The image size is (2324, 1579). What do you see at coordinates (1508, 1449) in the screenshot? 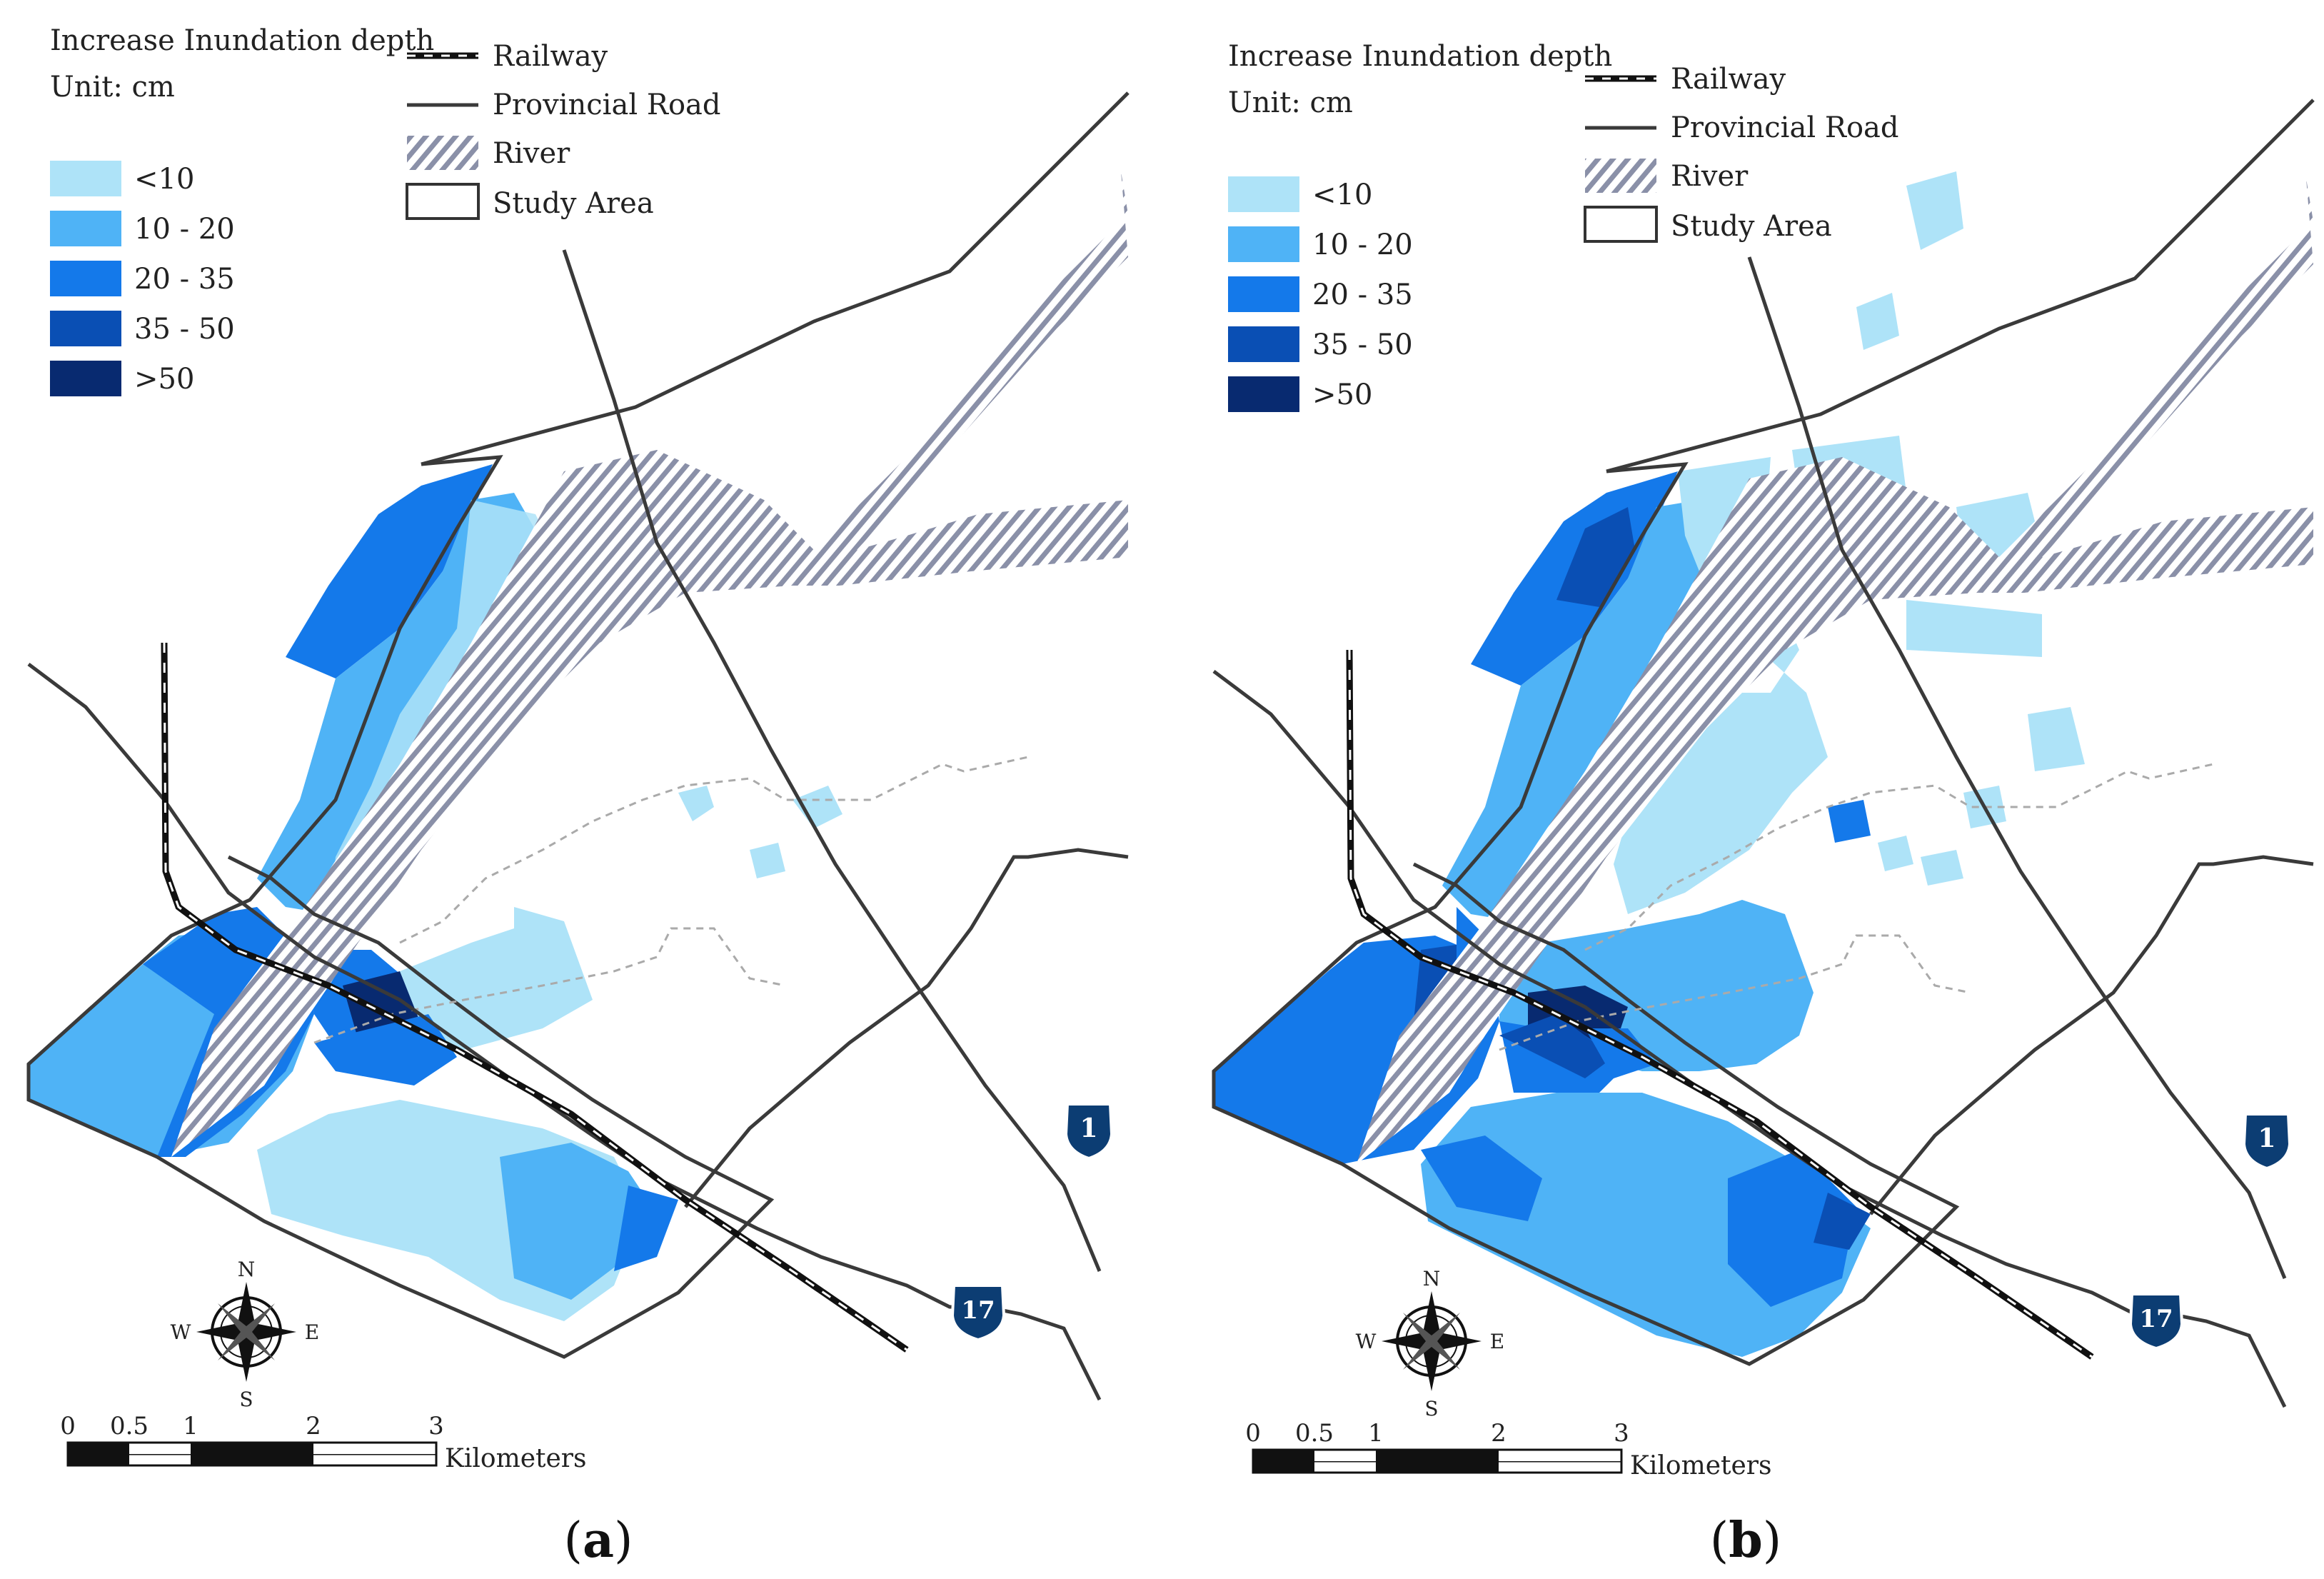
I see `scale-bar-b: 0 0.5 1 2 3 Kilometers` at bounding box center [1508, 1449].